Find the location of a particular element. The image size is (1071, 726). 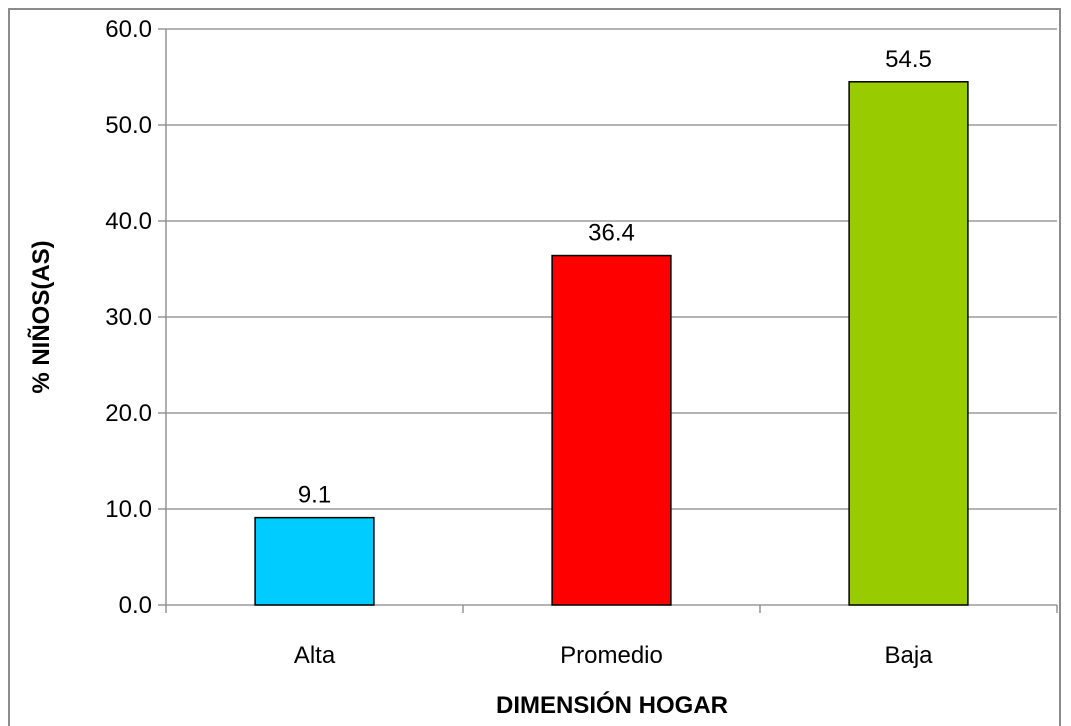

data-label-alta: 9.1 is located at coordinates (314, 495).